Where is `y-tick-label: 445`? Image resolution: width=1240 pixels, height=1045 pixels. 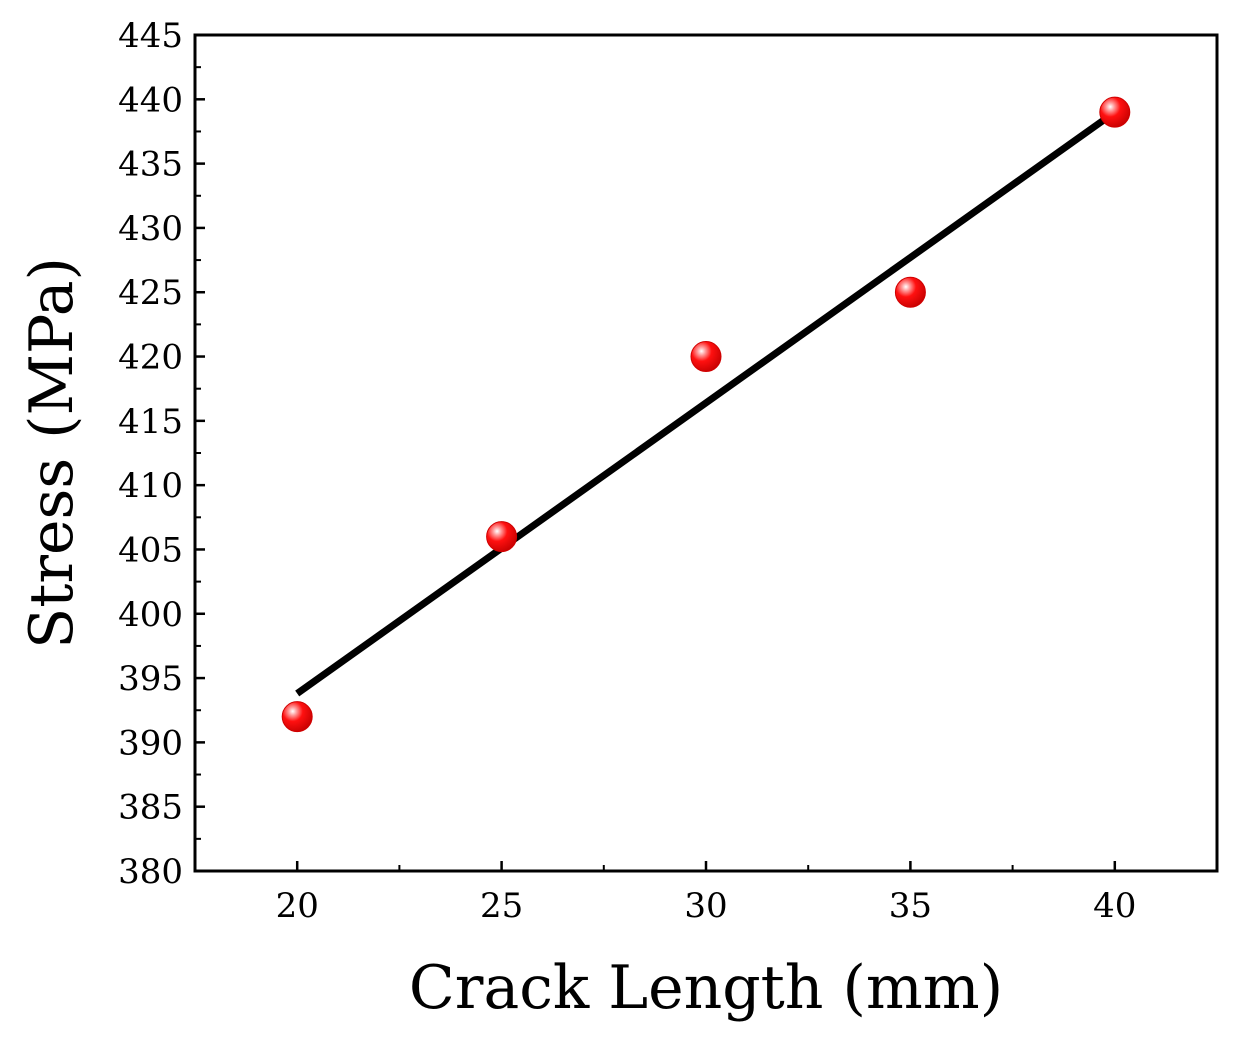 y-tick-label: 445 is located at coordinates (150, 36).